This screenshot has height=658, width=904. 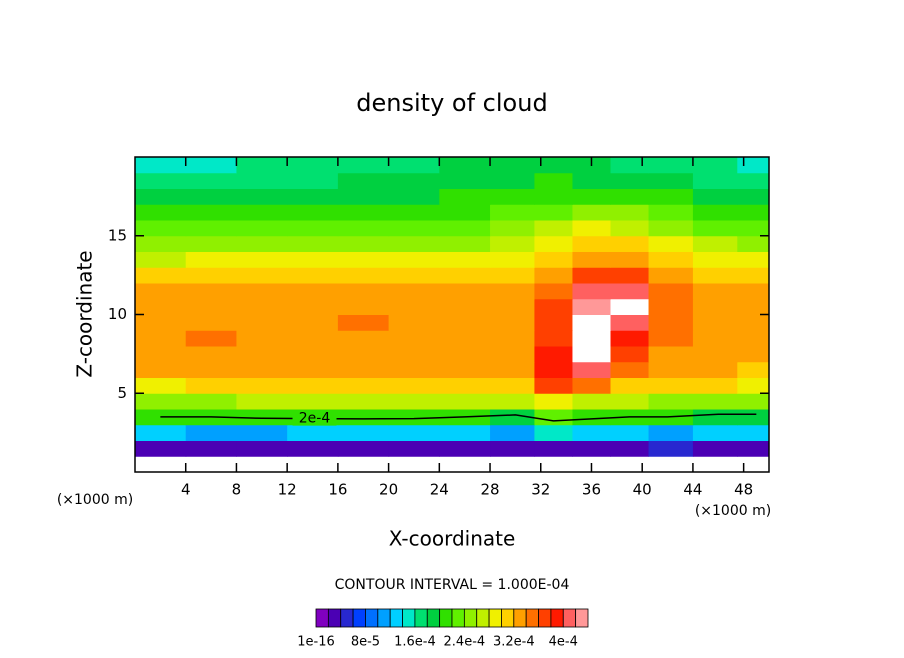 I want to click on y-unit: (×1000 m), so click(x=95, y=500).